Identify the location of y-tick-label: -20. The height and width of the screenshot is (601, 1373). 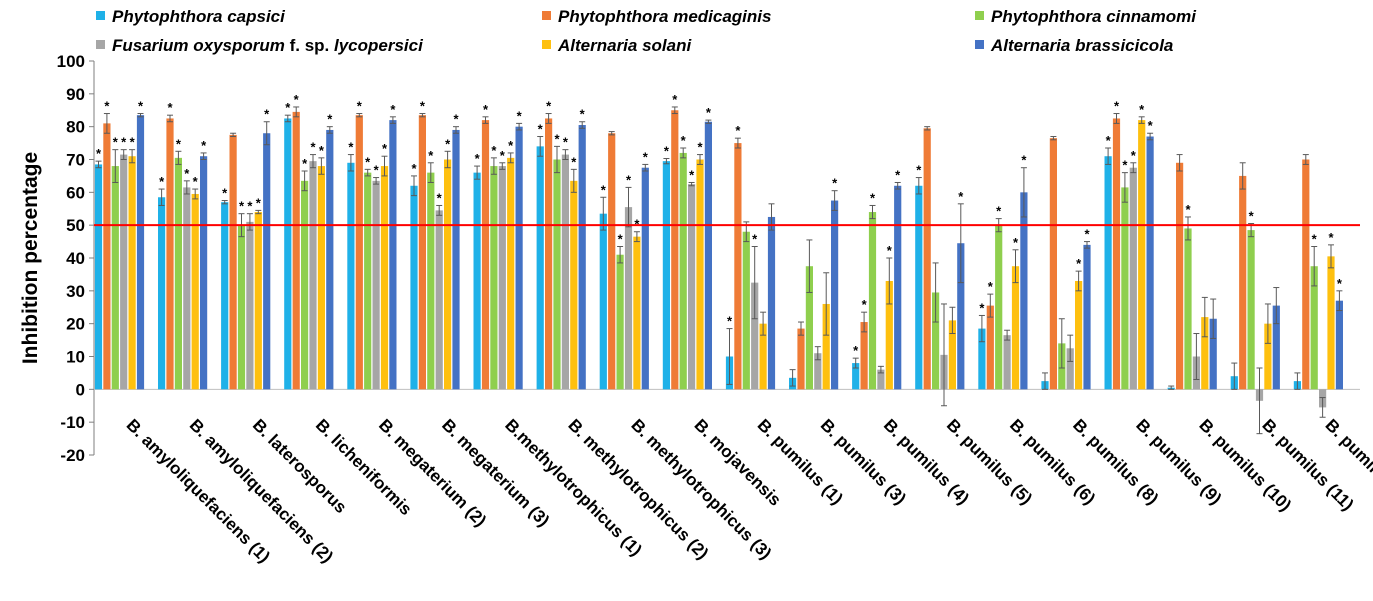
(72, 455).